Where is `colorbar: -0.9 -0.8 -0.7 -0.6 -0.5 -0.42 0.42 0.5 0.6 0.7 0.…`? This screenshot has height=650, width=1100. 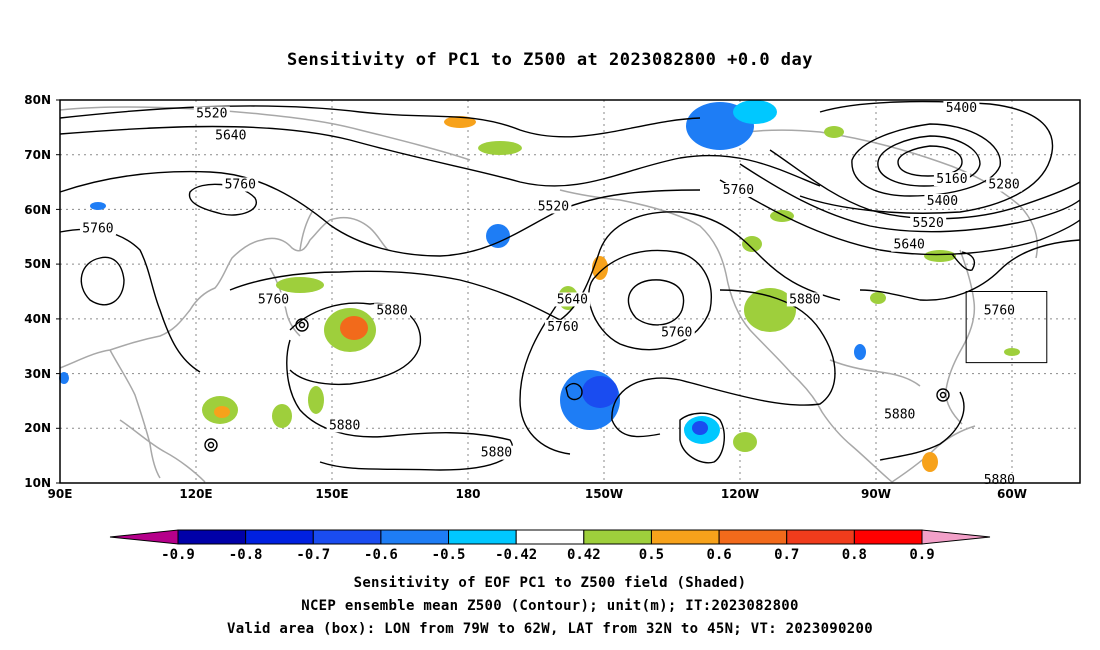 colorbar: -0.9 -0.8 -0.7 -0.6 -0.5 -0.42 0.42 0.5 0.6 0.7 0.… is located at coordinates (550, 546).